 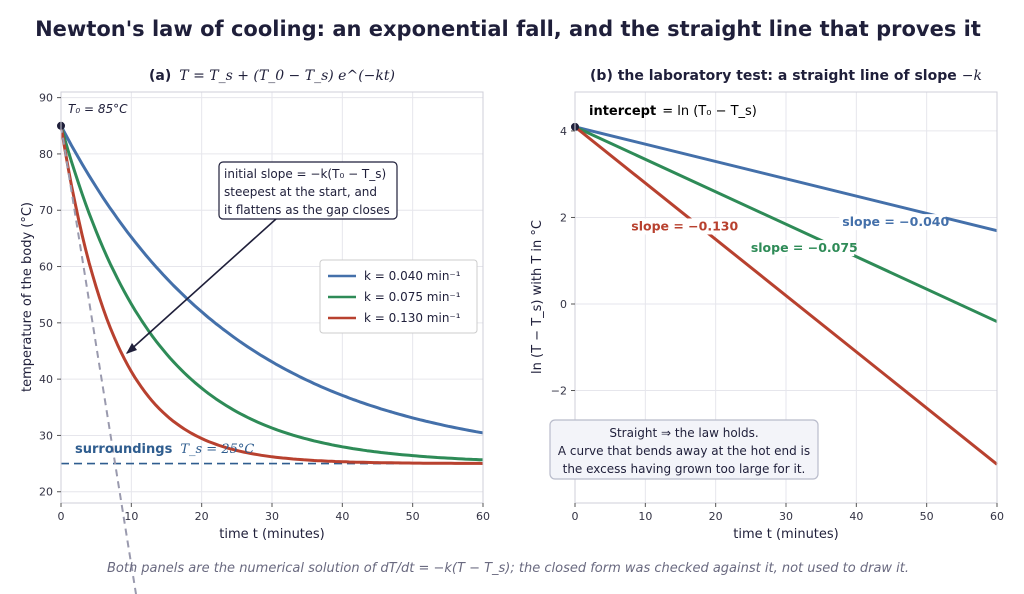 I want to click on intercept-word: intercept, so click(x=622, y=111).